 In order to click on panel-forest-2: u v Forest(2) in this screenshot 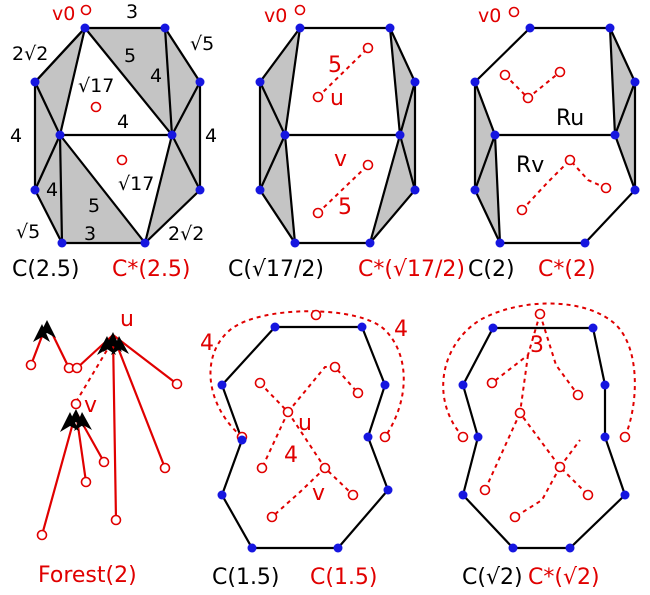, I will do `click(104, 447)`.